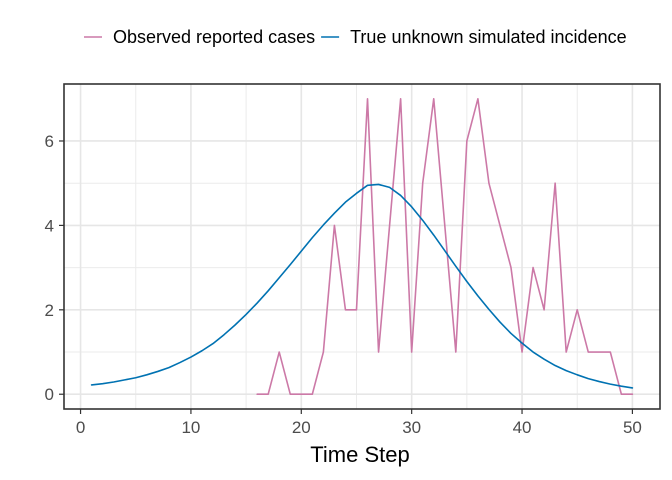  What do you see at coordinates (49, 141) in the screenshot?
I see `y-tick-label: 6` at bounding box center [49, 141].